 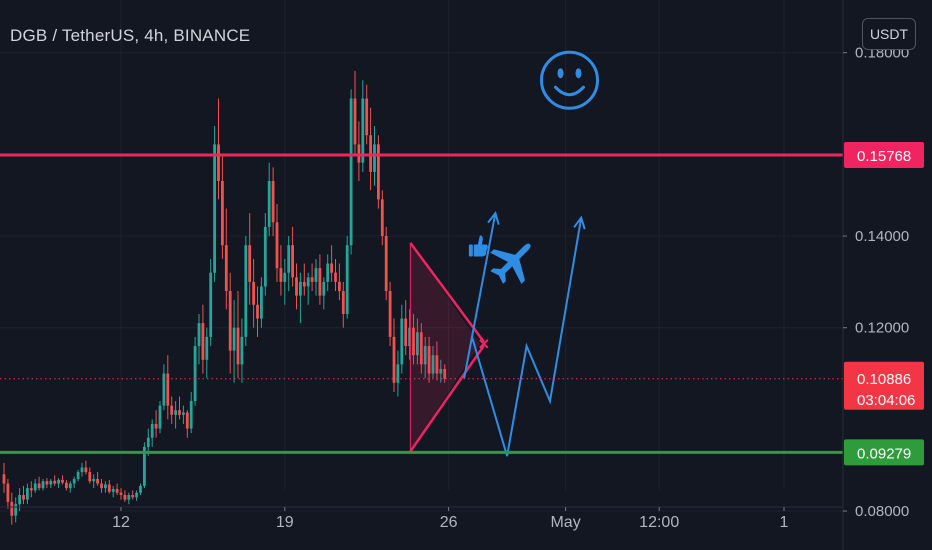 I want to click on last-price-text: 0.10886, so click(x=884, y=379).